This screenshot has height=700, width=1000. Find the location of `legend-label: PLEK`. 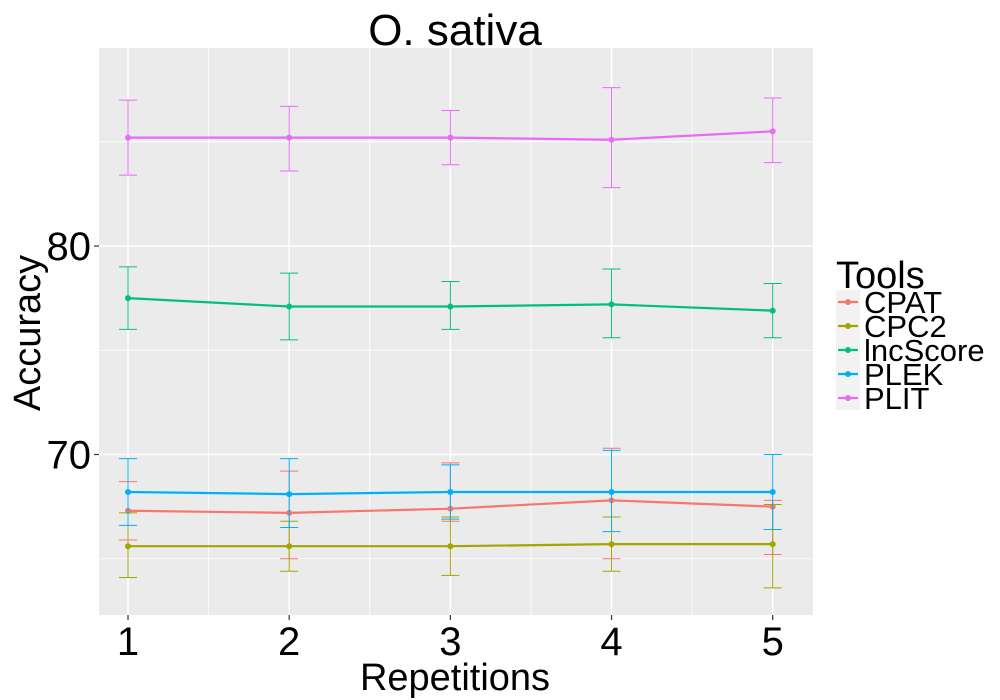

legend-label: PLEK is located at coordinates (904, 374).